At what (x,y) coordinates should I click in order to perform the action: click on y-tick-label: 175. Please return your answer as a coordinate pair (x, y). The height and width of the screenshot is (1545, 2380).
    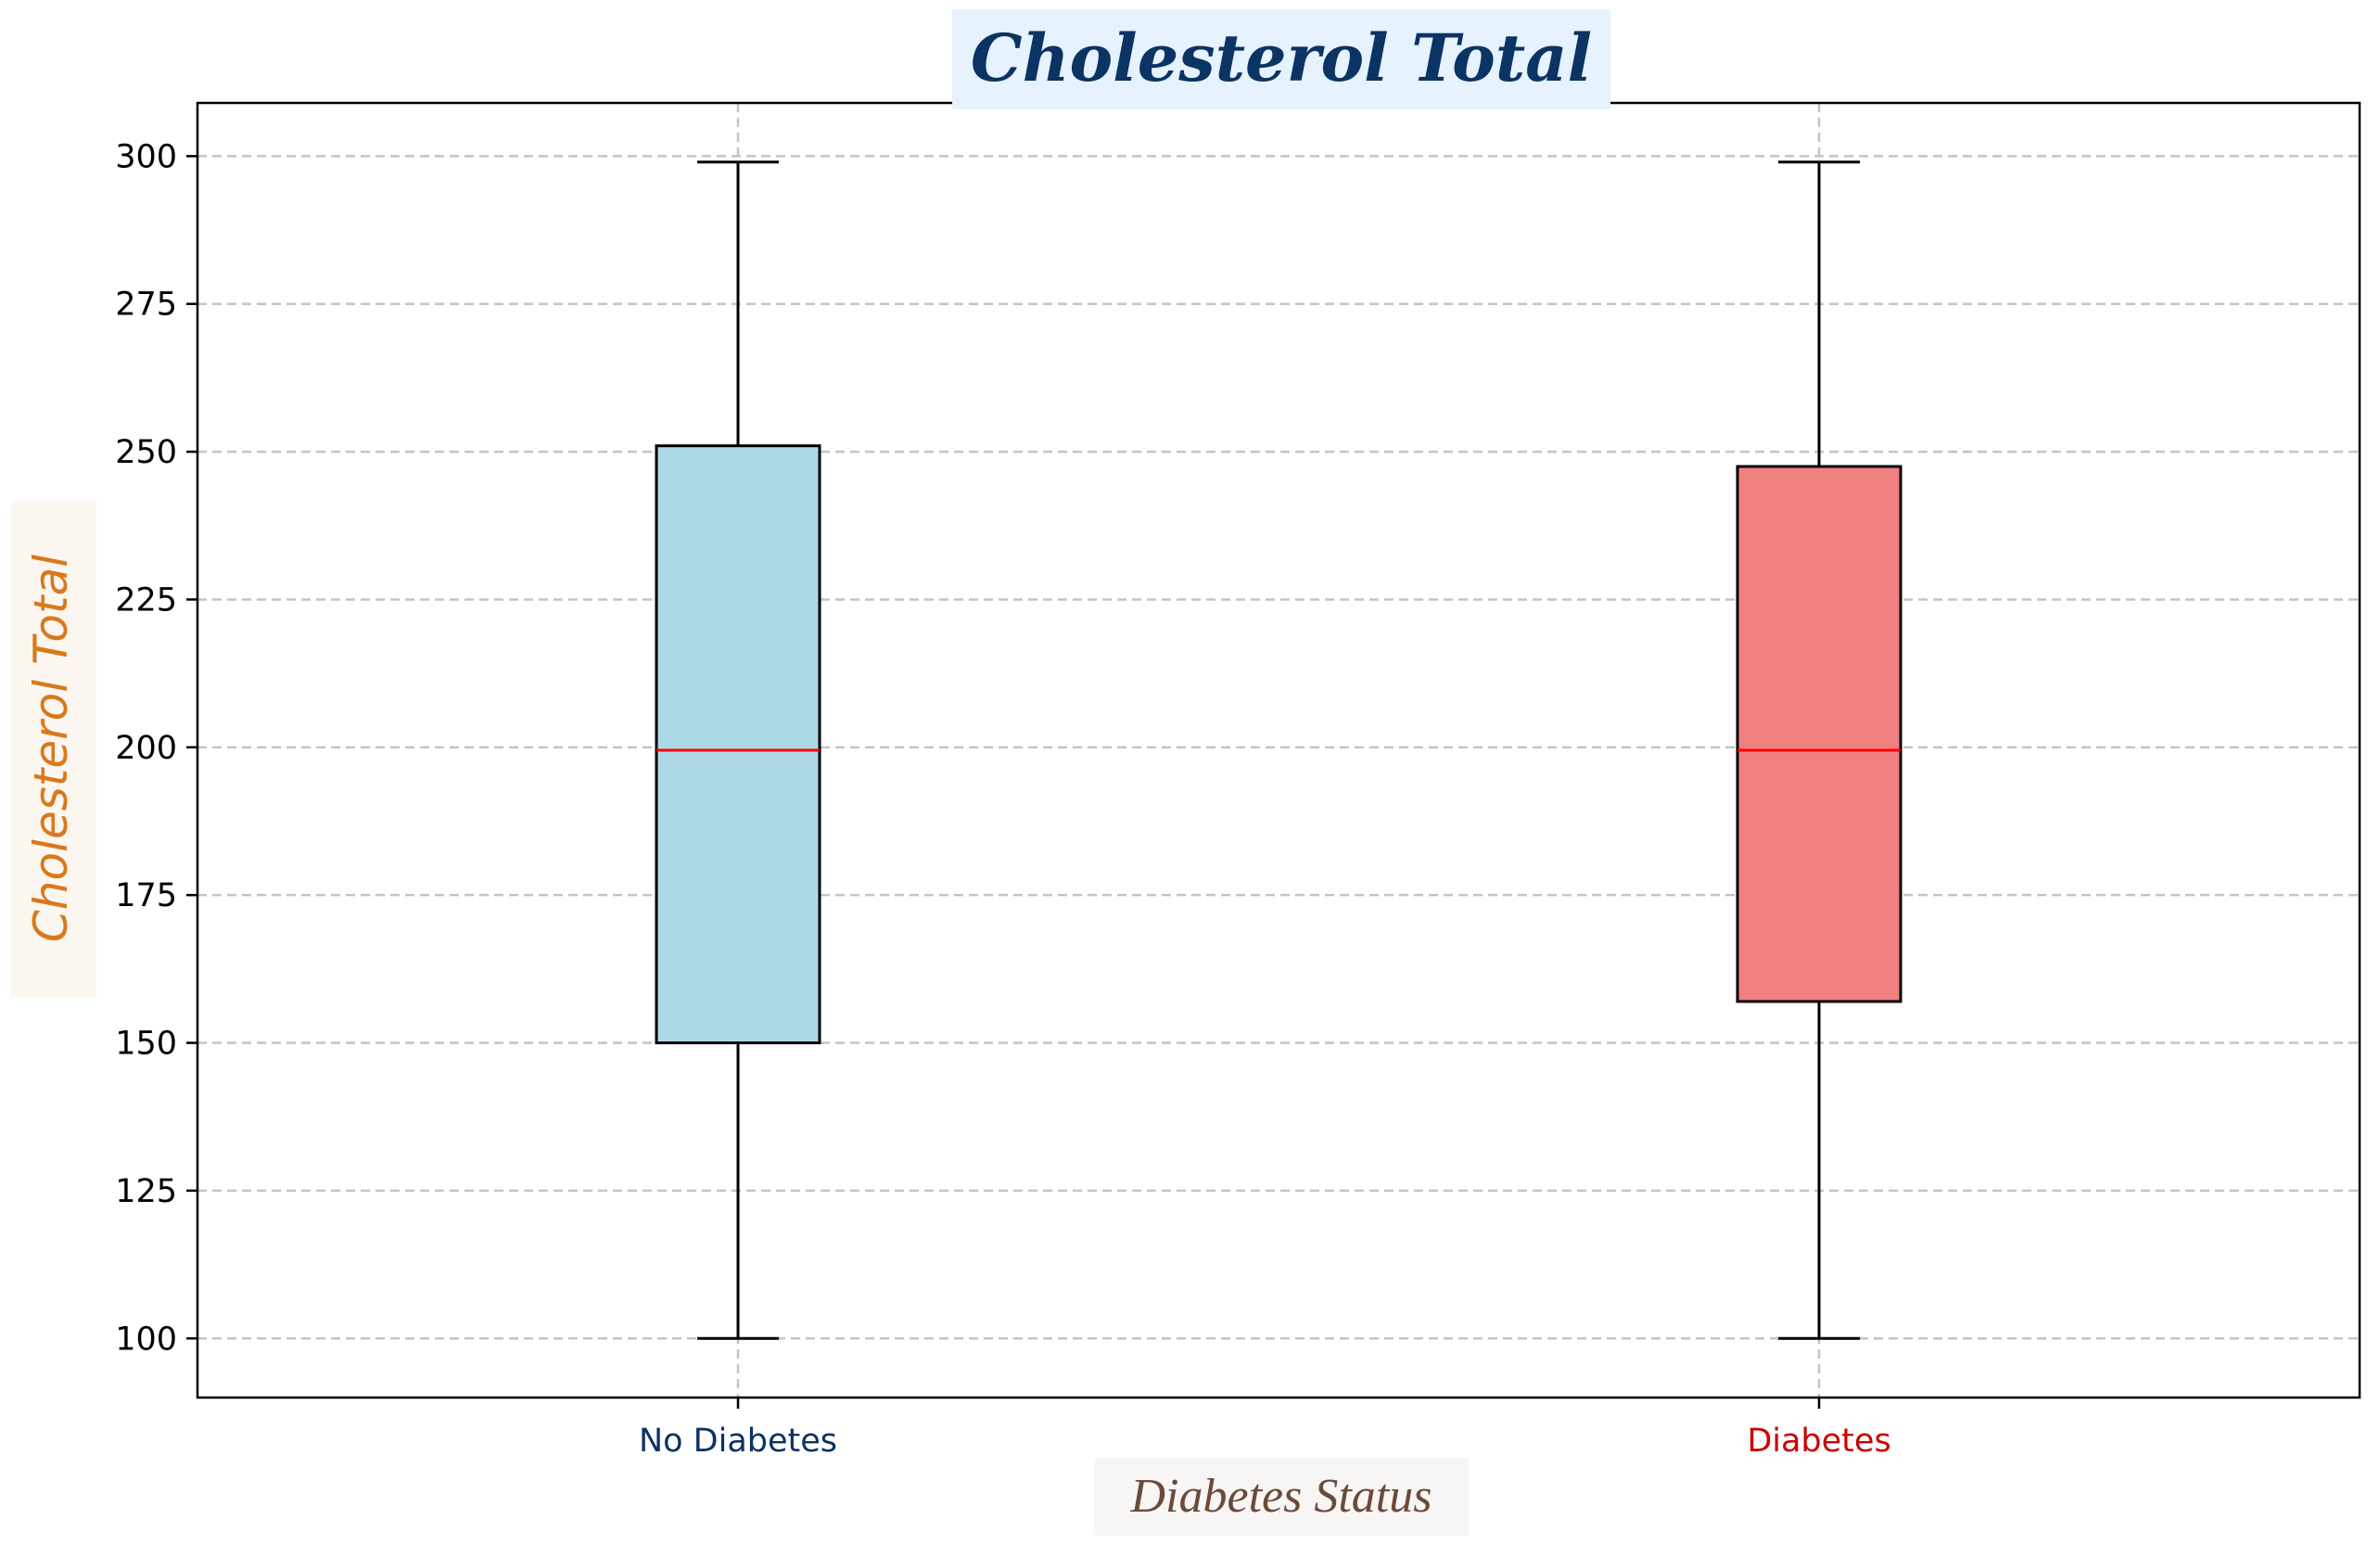
    Looking at the image, I should click on (146, 896).